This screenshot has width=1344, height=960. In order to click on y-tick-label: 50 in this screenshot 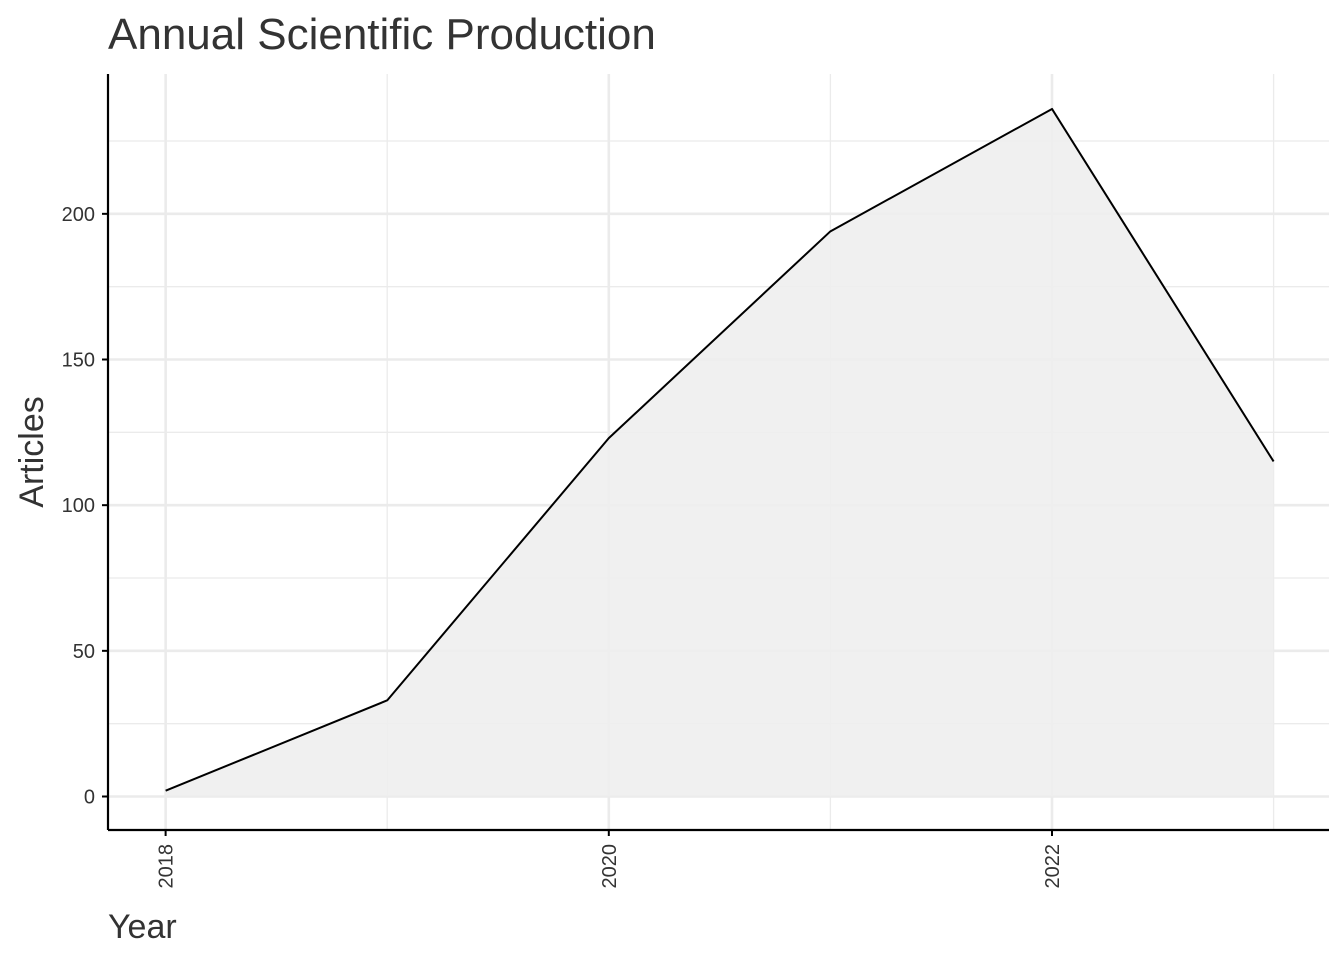, I will do `click(84, 652)`.